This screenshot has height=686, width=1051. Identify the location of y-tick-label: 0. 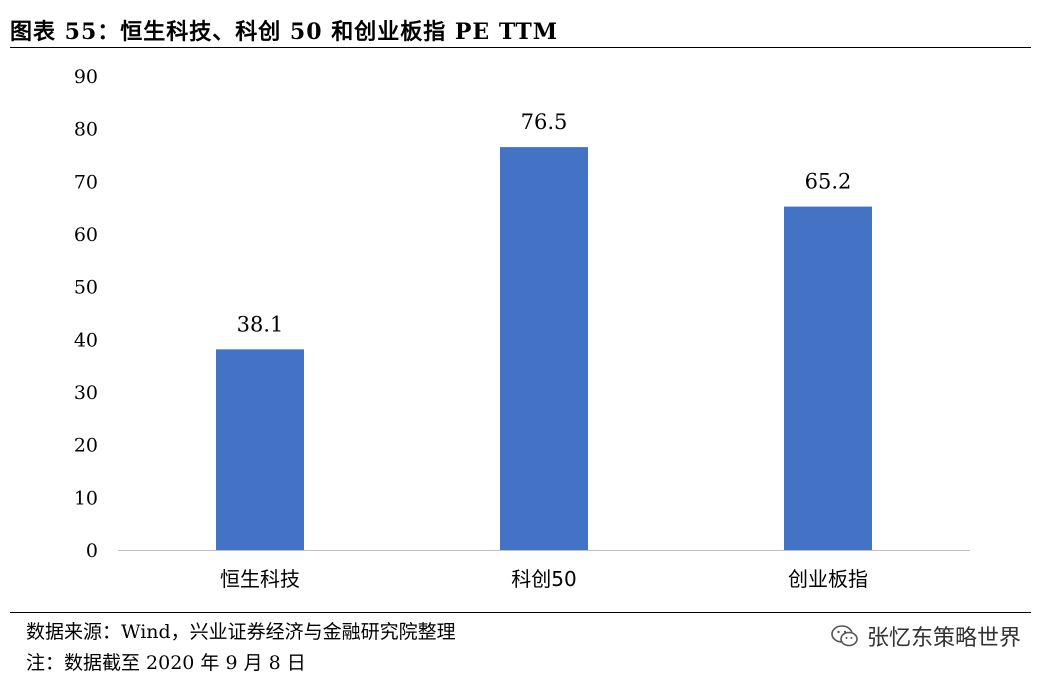
(92, 551).